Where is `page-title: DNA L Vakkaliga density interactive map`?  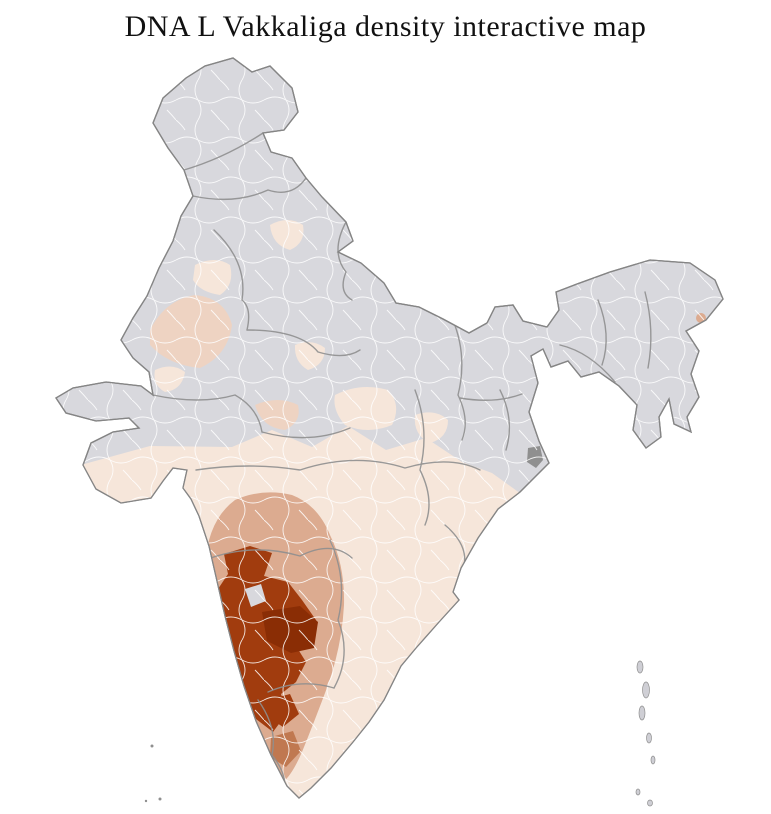
page-title: DNA L Vakkaliga density interactive map is located at coordinates (385, 26).